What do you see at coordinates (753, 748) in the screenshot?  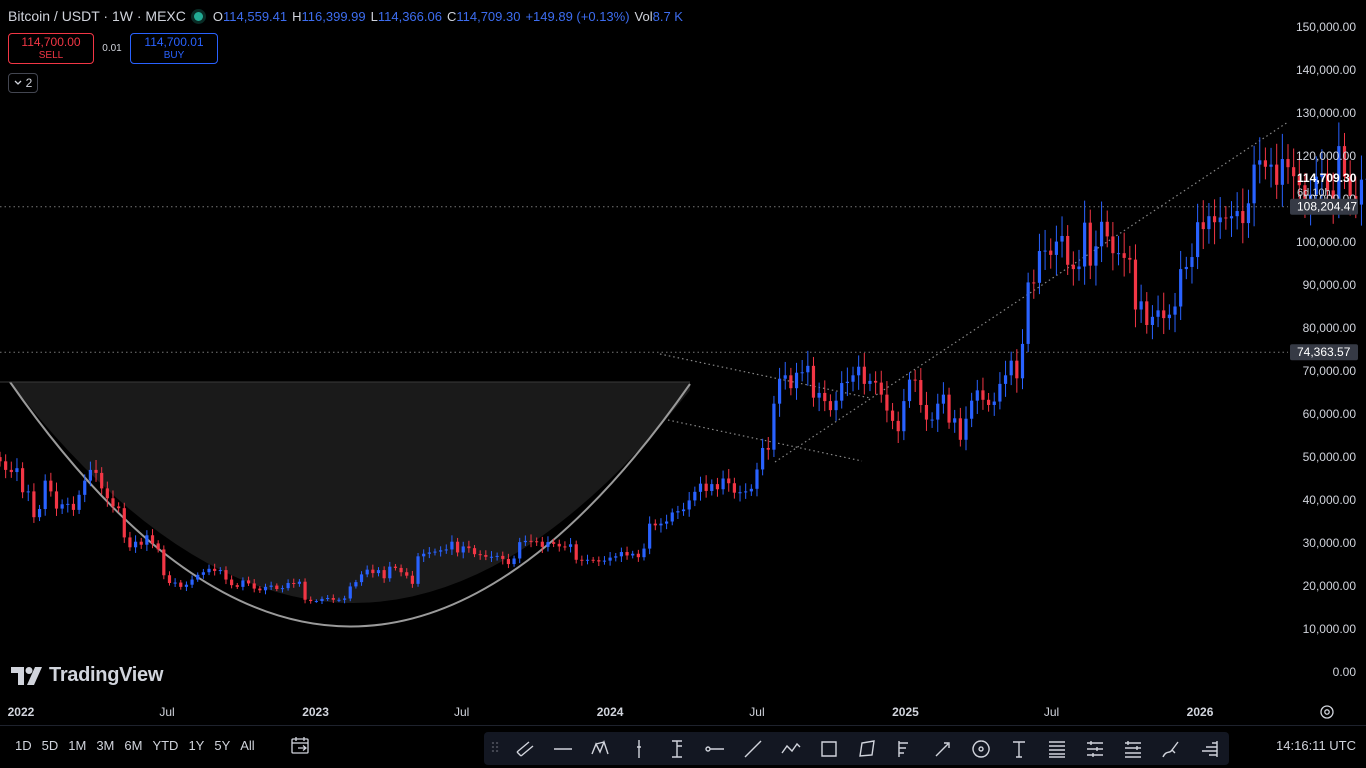 I see `trend-line-tool` at bounding box center [753, 748].